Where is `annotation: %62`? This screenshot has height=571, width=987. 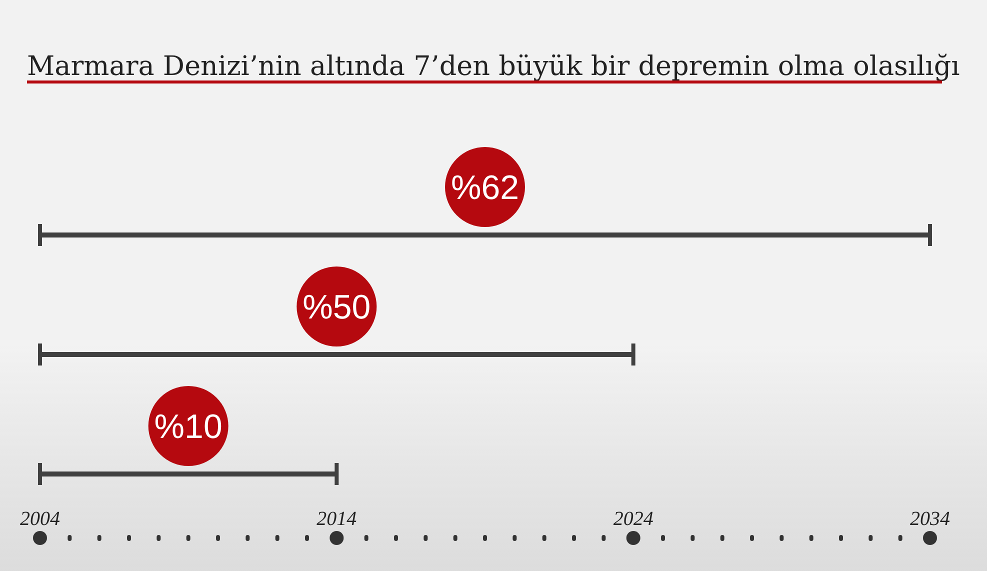
annotation: %62 is located at coordinates (485, 187).